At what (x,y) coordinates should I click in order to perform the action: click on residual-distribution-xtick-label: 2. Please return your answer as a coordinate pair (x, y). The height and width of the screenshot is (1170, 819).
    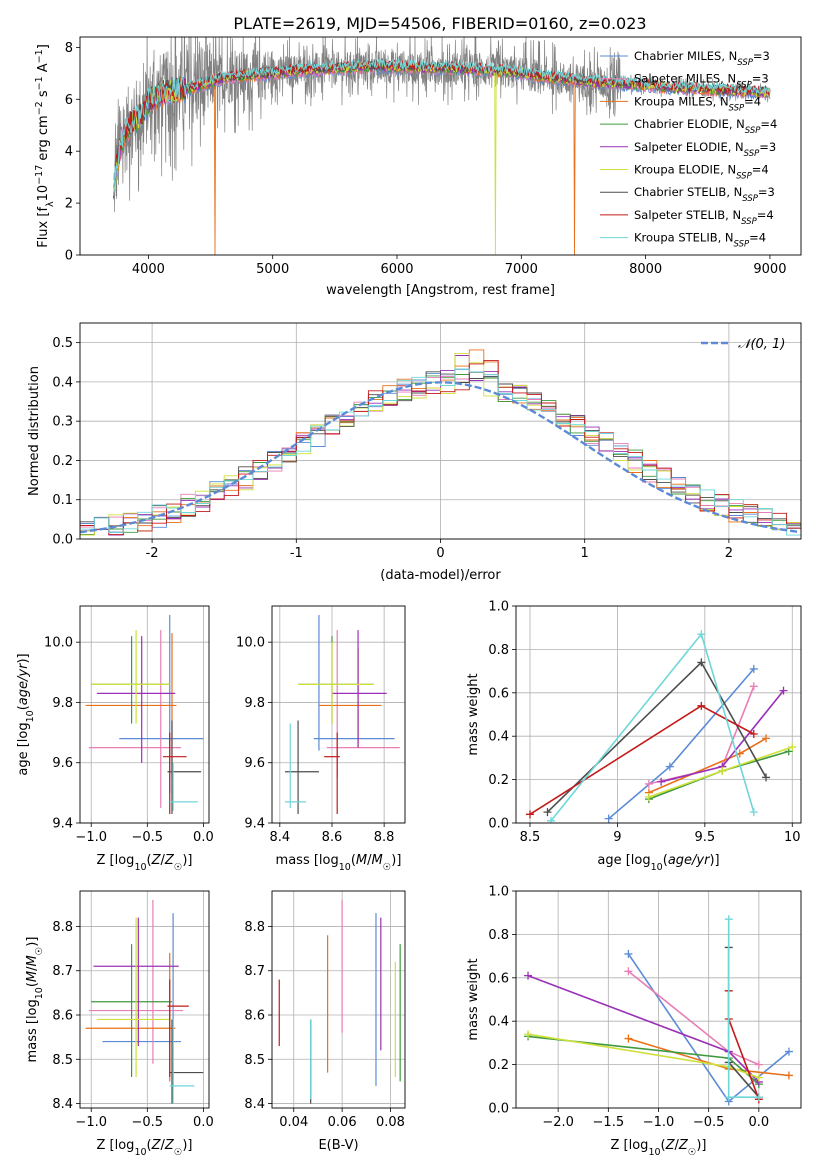
    Looking at the image, I should click on (729, 553).